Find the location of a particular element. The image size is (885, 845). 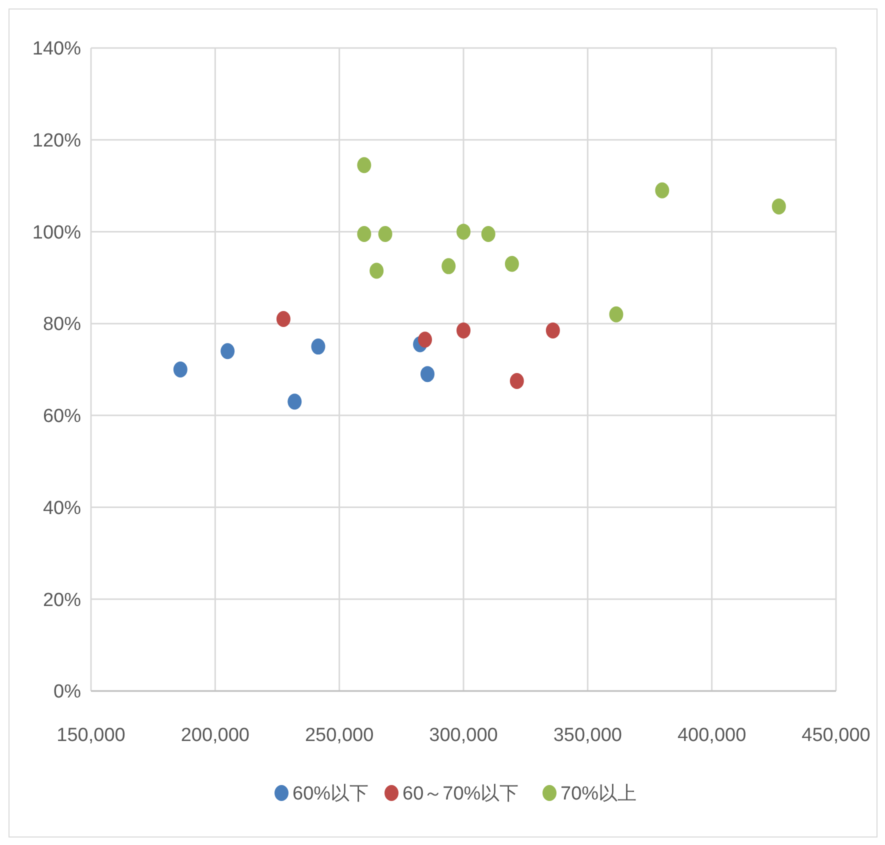

x-tick-label: 450,000 is located at coordinates (836, 735).